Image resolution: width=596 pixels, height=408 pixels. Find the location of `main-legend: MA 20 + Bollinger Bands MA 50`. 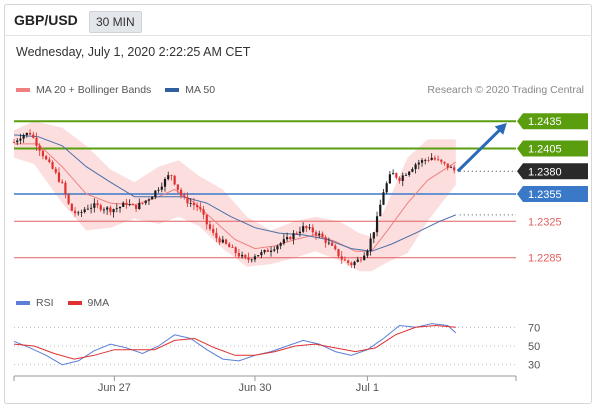

main-legend: MA 20 + Bollinger Bands MA 50 is located at coordinates (115, 90).